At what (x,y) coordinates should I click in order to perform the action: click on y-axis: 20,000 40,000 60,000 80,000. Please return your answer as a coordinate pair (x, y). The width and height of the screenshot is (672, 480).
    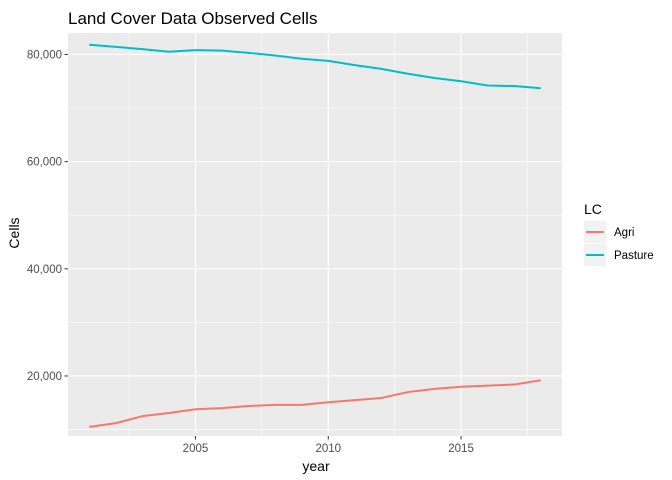
    Looking at the image, I should click on (47, 216).